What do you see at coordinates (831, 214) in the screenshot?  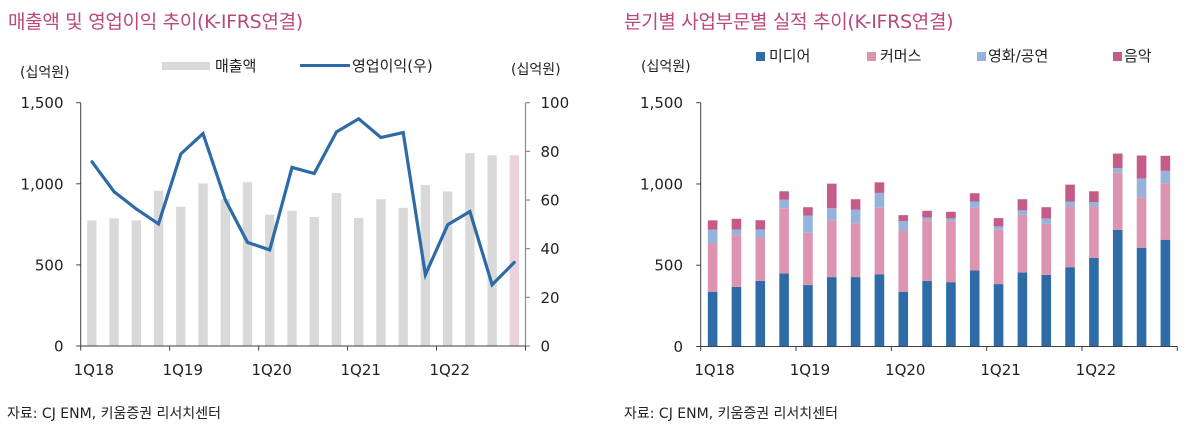 I see `segment-film-performance-2Q19` at bounding box center [831, 214].